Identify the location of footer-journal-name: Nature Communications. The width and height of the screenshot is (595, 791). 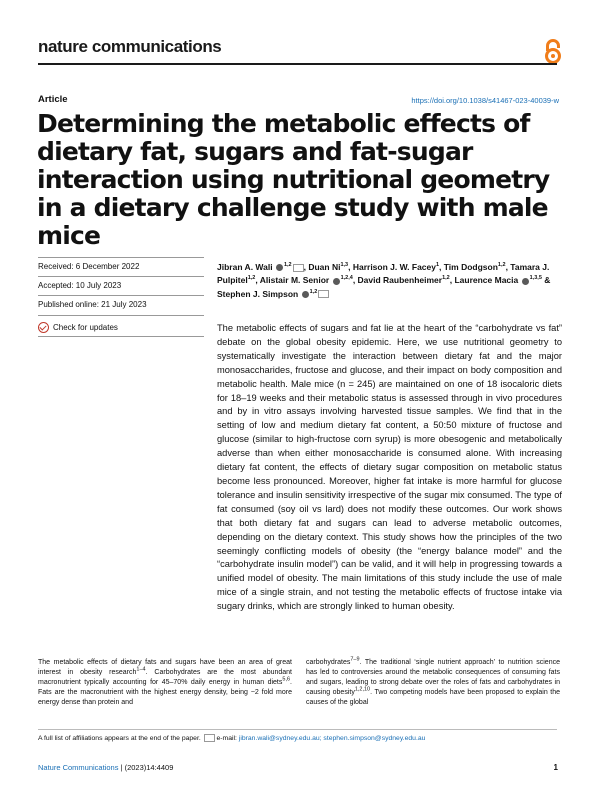
(78, 767).